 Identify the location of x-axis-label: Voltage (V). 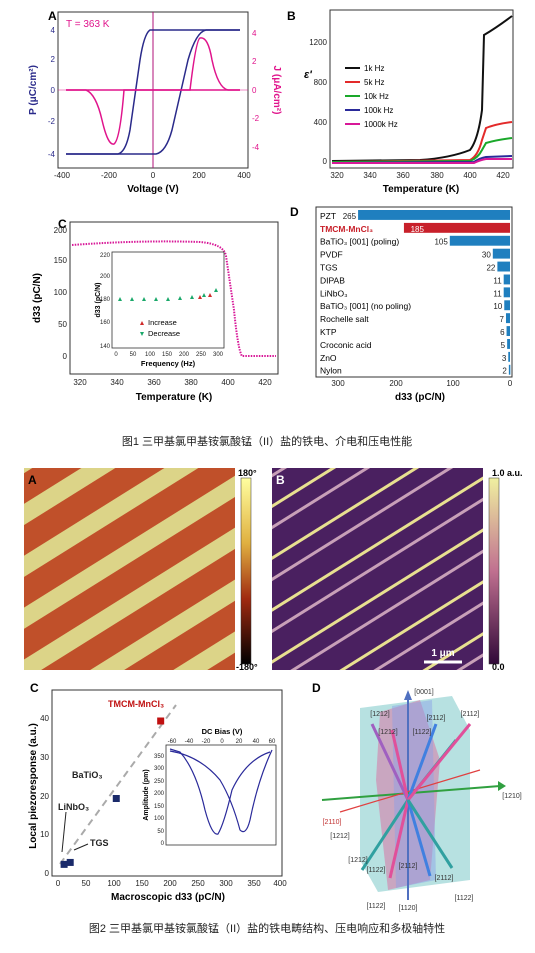
(152, 189).